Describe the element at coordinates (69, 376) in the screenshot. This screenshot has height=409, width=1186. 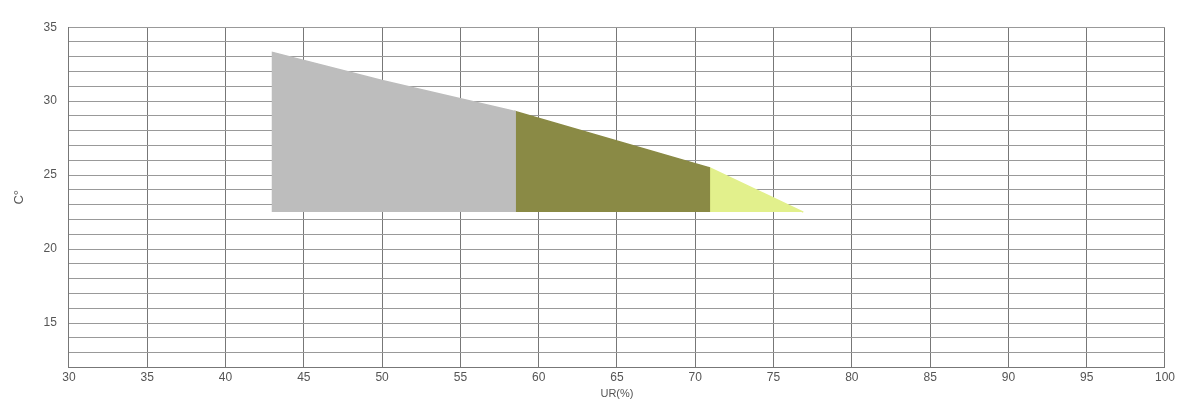
I see `x-tick-label: 30` at that location.